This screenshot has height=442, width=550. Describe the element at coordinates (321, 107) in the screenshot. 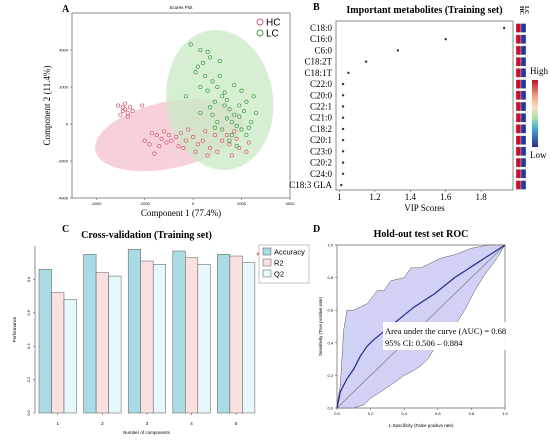

I see `metabolite-label: C22:1` at that location.